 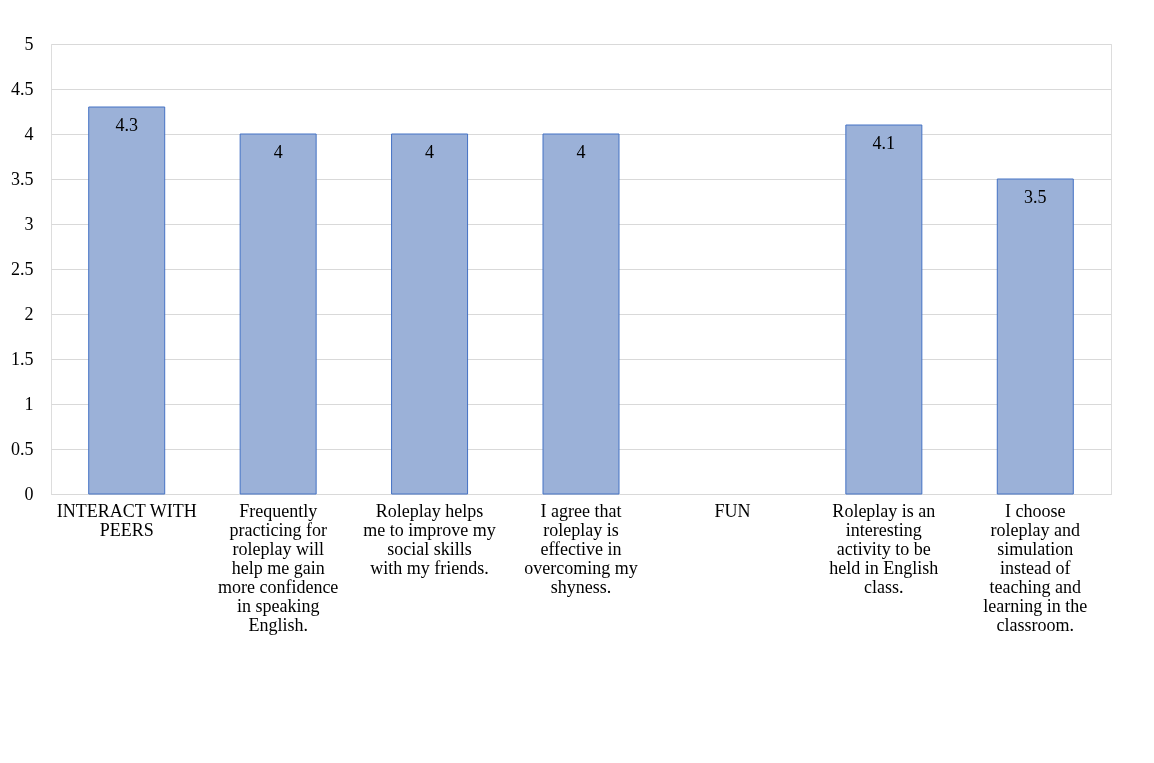 I want to click on x-tick-label: Frequently practicing for roleplay will help me gain more confidence in speaking English., so click(x=278, y=567).